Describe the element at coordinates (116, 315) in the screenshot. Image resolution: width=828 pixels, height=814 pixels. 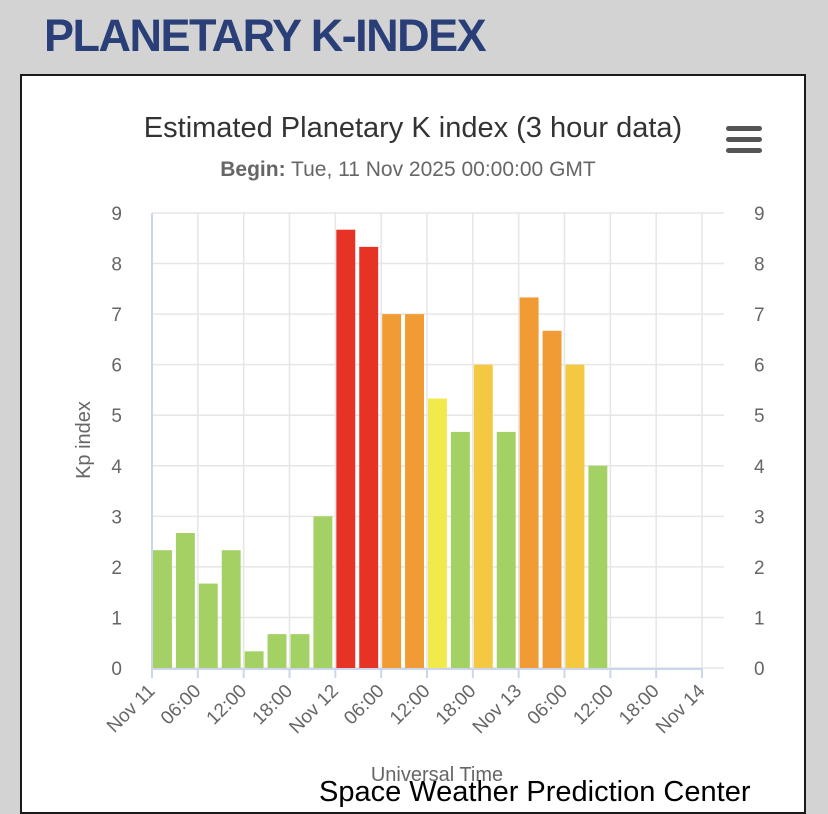
I see `y-tick-label-left: 7` at that location.